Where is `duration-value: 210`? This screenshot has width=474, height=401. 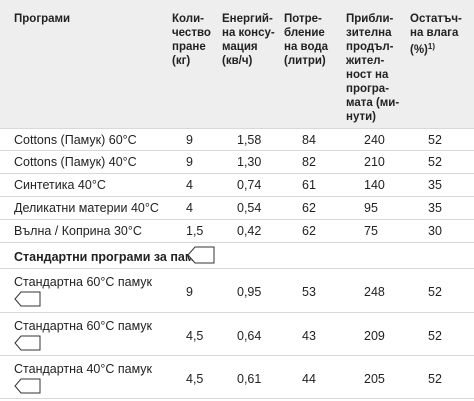
duration-value: 210 is located at coordinates (374, 162).